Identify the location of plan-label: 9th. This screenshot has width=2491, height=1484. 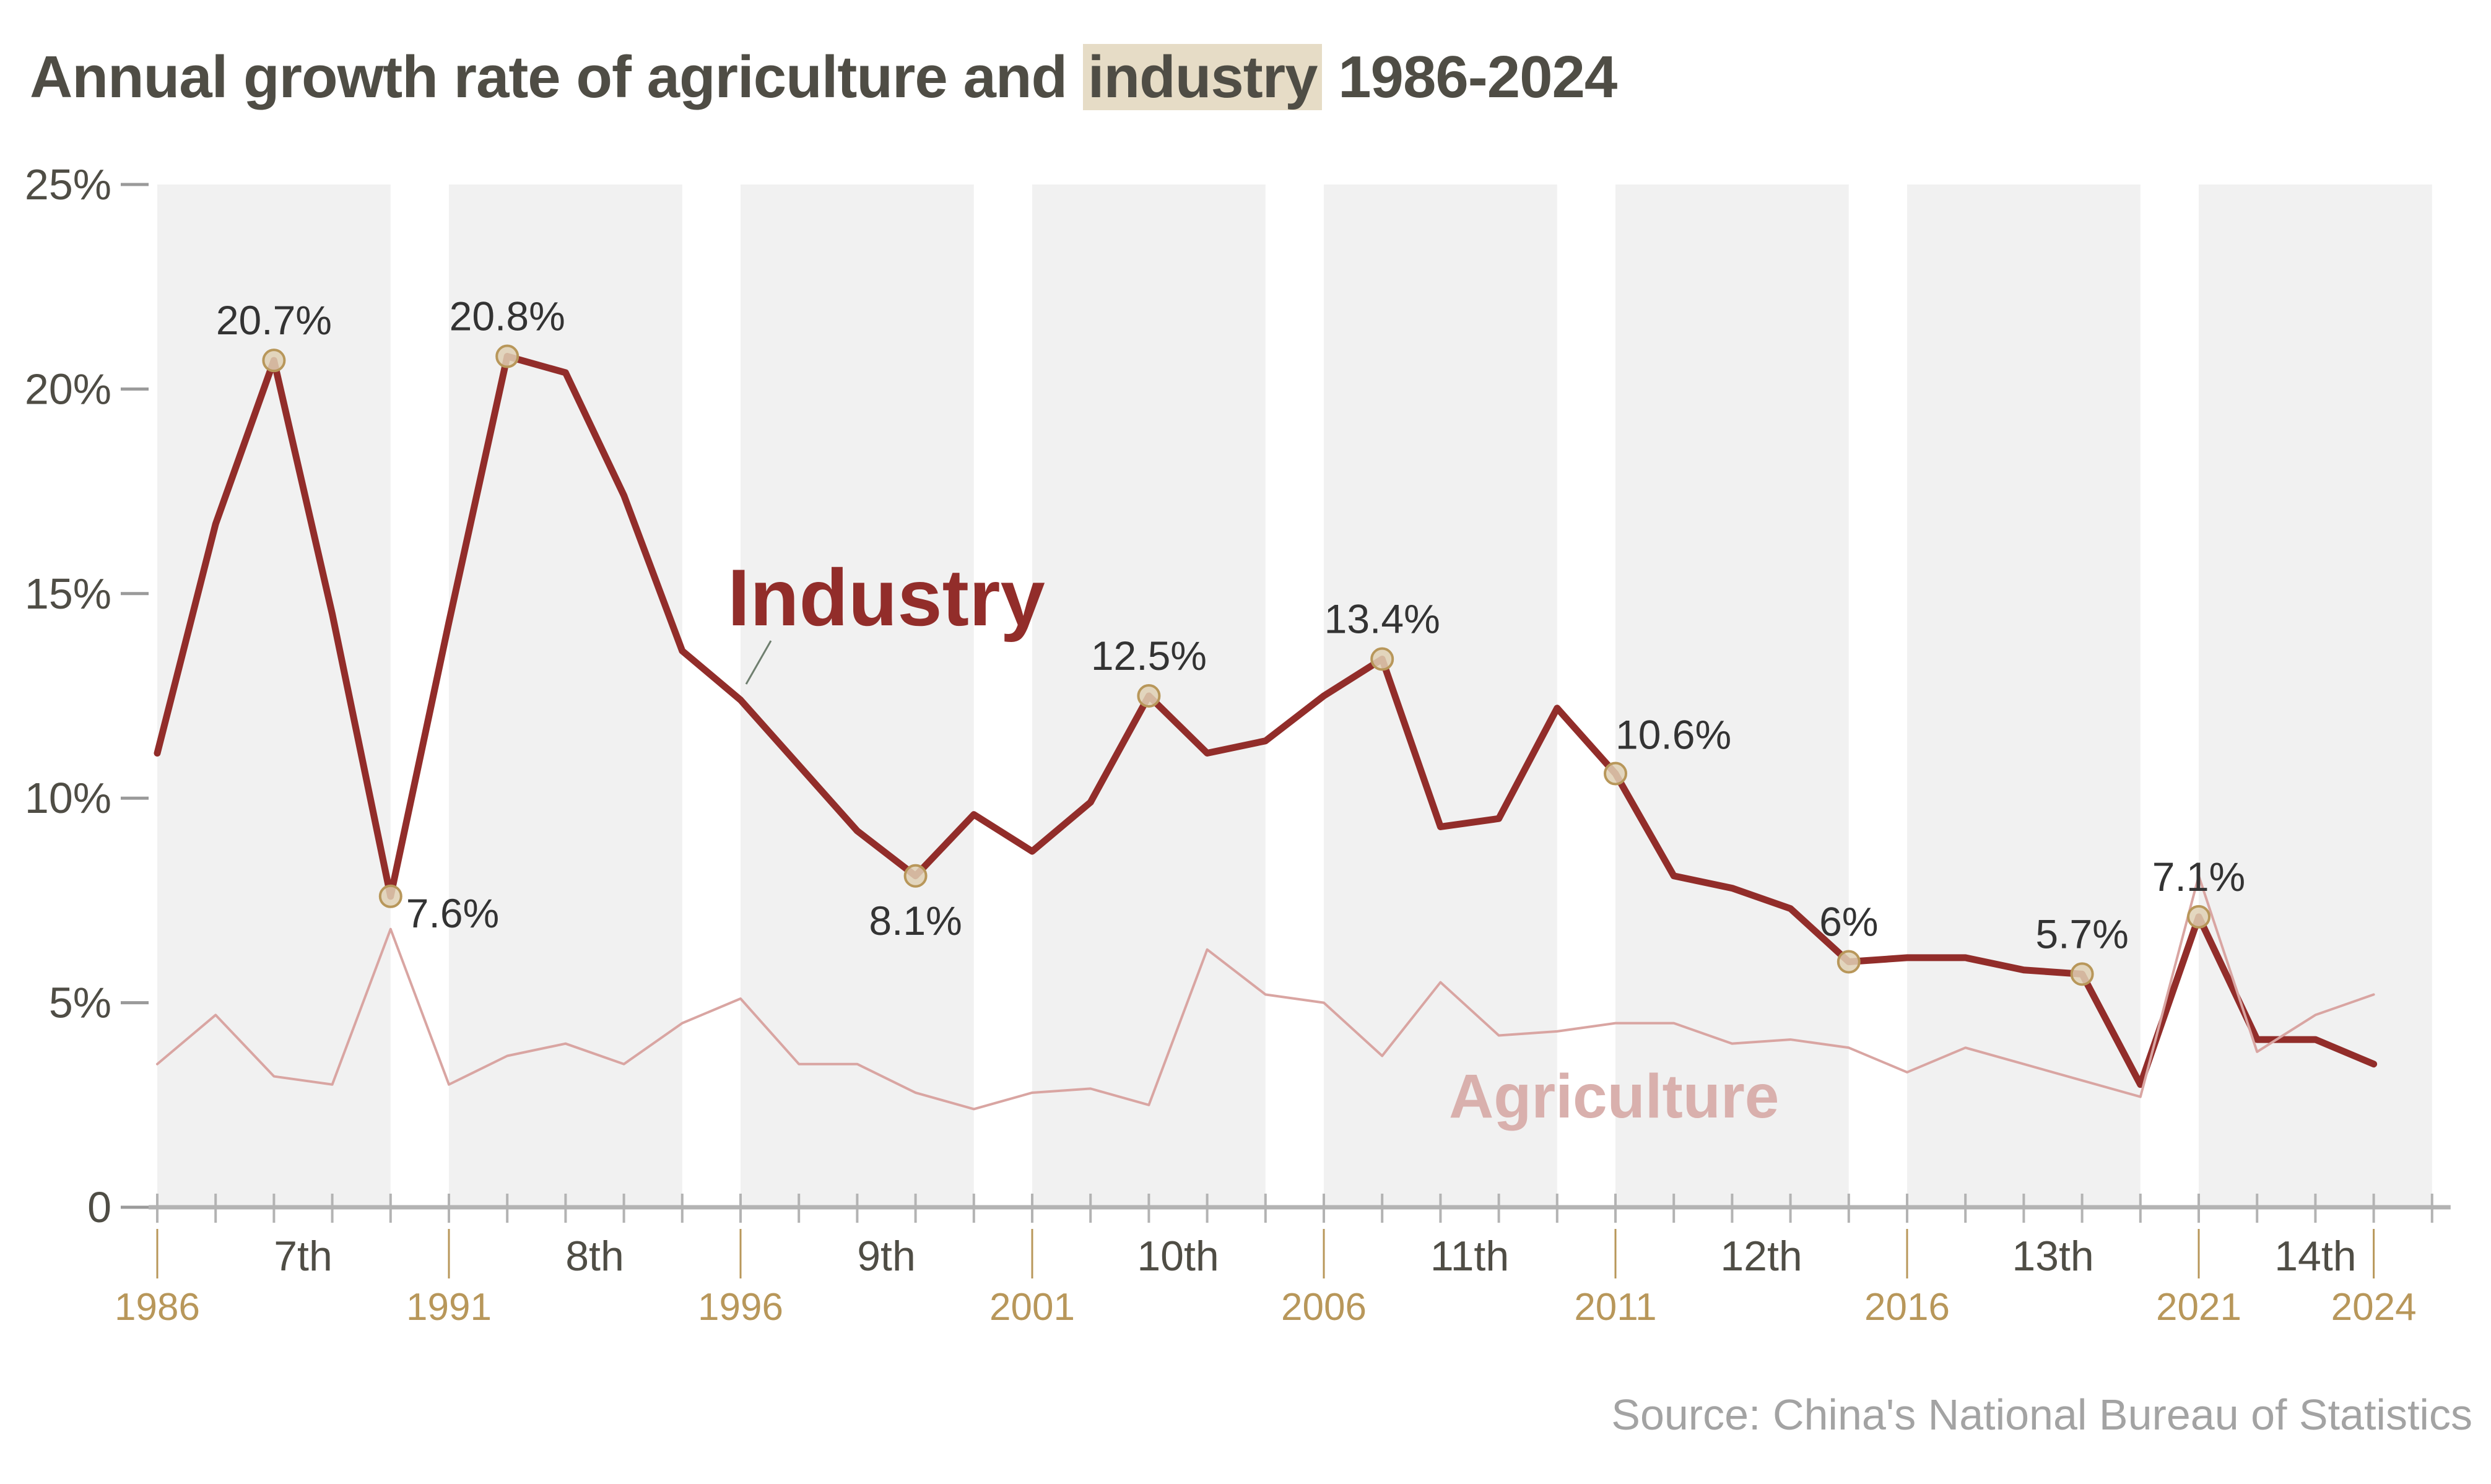
(887, 1257).